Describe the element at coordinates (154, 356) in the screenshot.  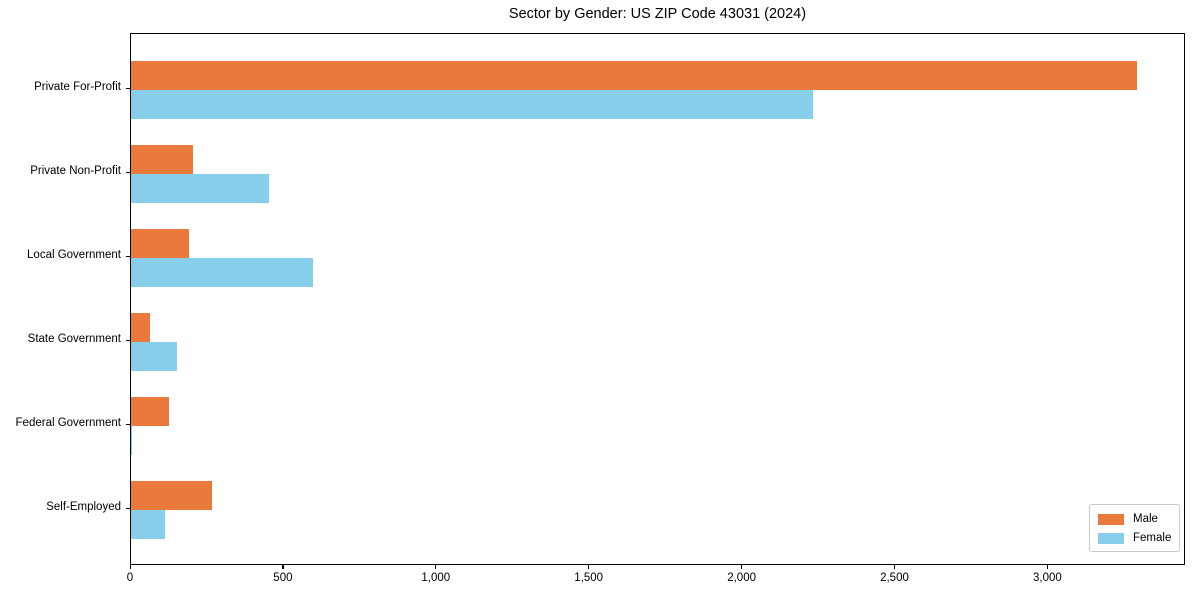
I see `bar-female-state-government` at that location.